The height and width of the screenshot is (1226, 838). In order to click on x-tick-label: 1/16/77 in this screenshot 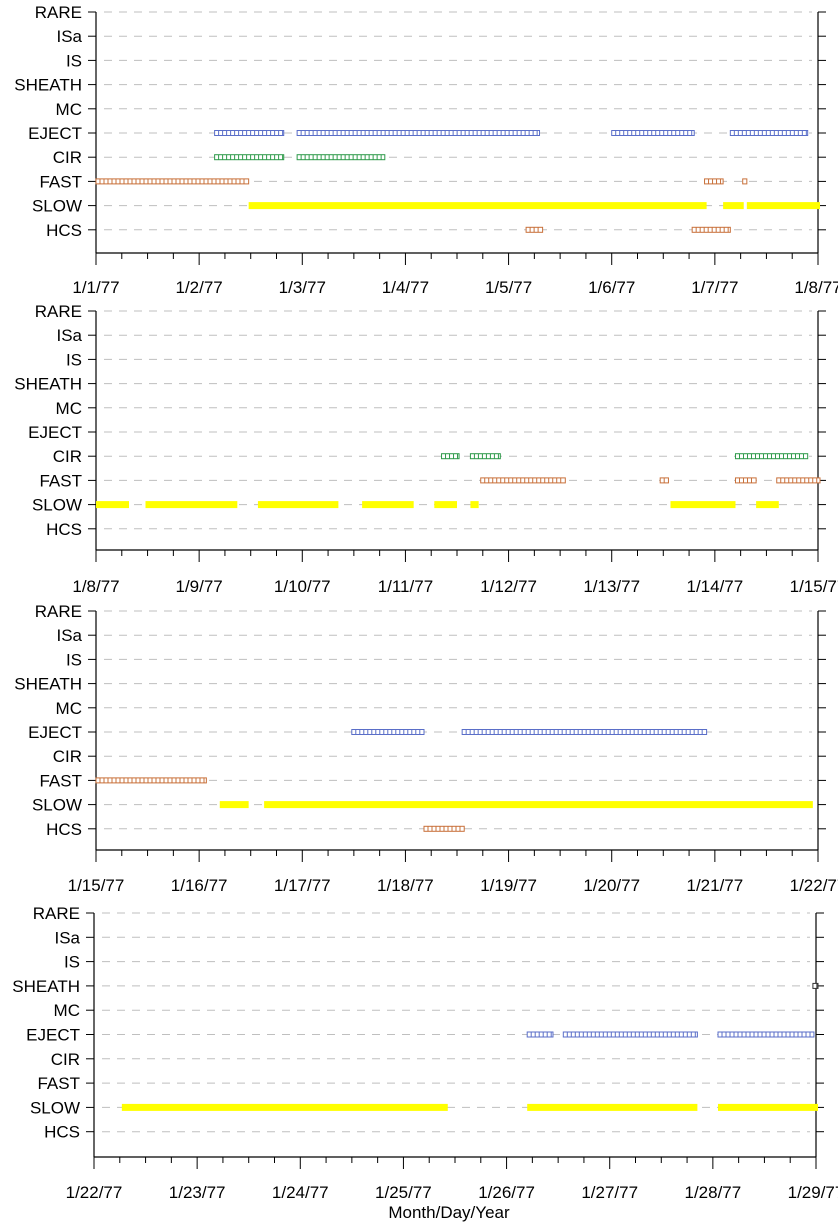, I will do `click(199, 885)`.